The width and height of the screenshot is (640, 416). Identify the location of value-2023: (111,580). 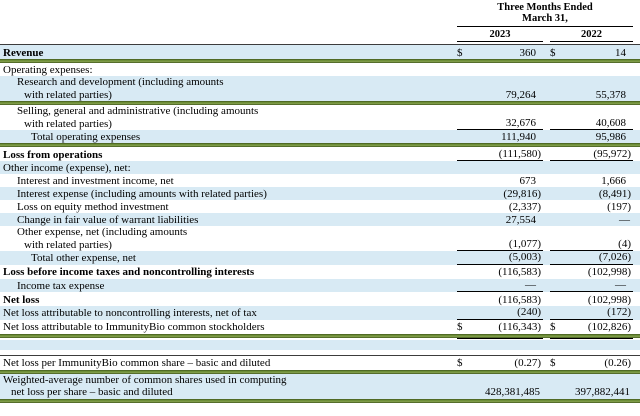
(519, 153).